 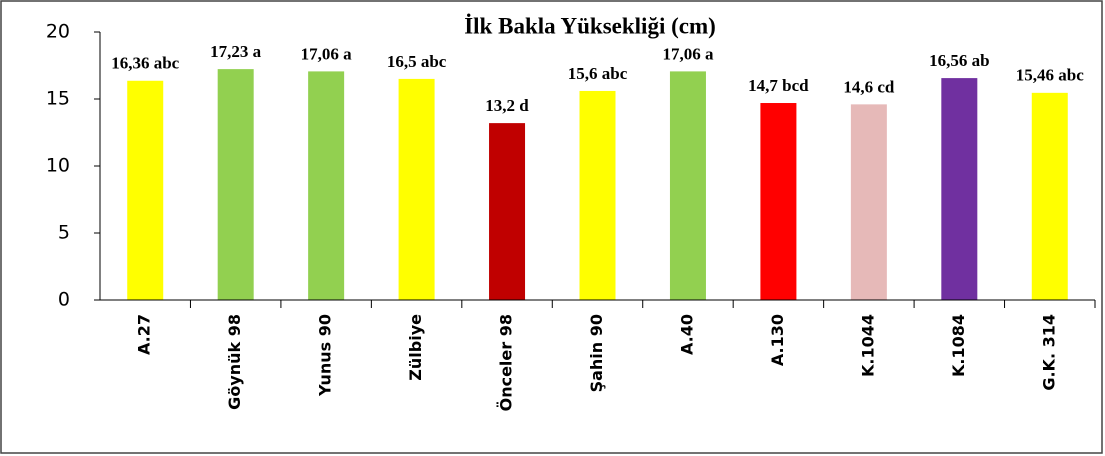 I want to click on y-tick-label: 5, so click(x=64, y=233).